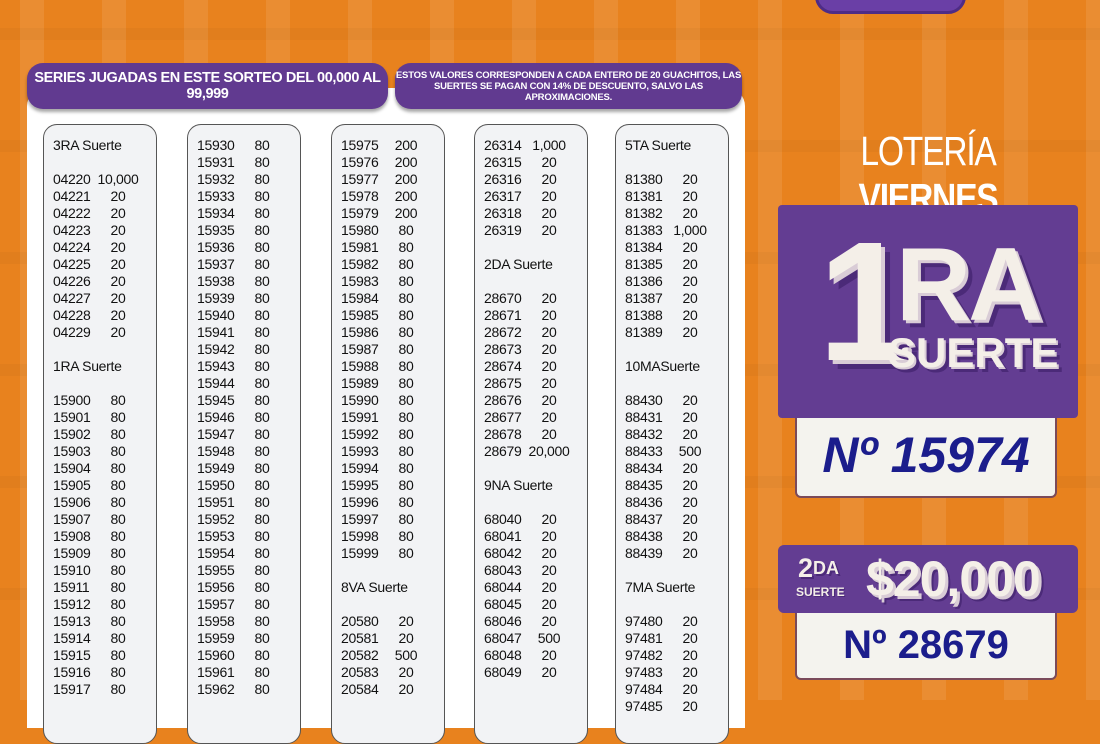 The width and height of the screenshot is (1100, 744). I want to click on result-row: 68041 20, so click(531, 536).